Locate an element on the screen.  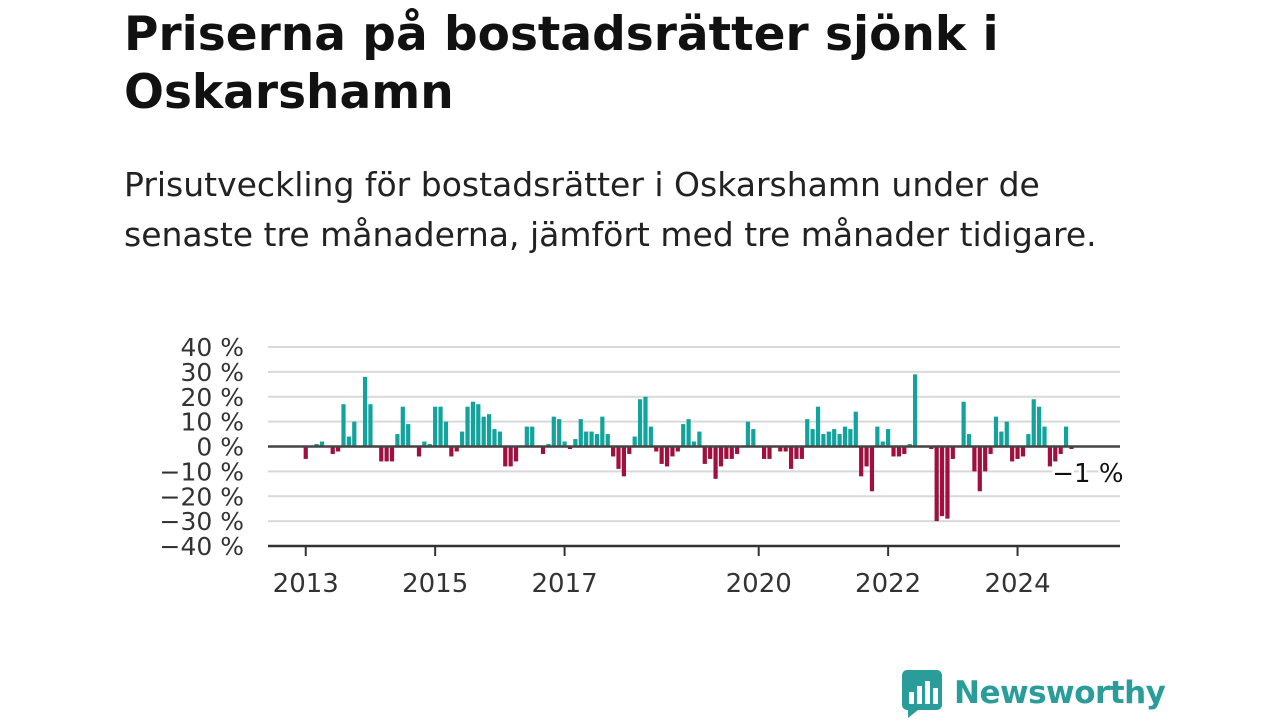
y-tick-label: 0 % is located at coordinates (220, 447).